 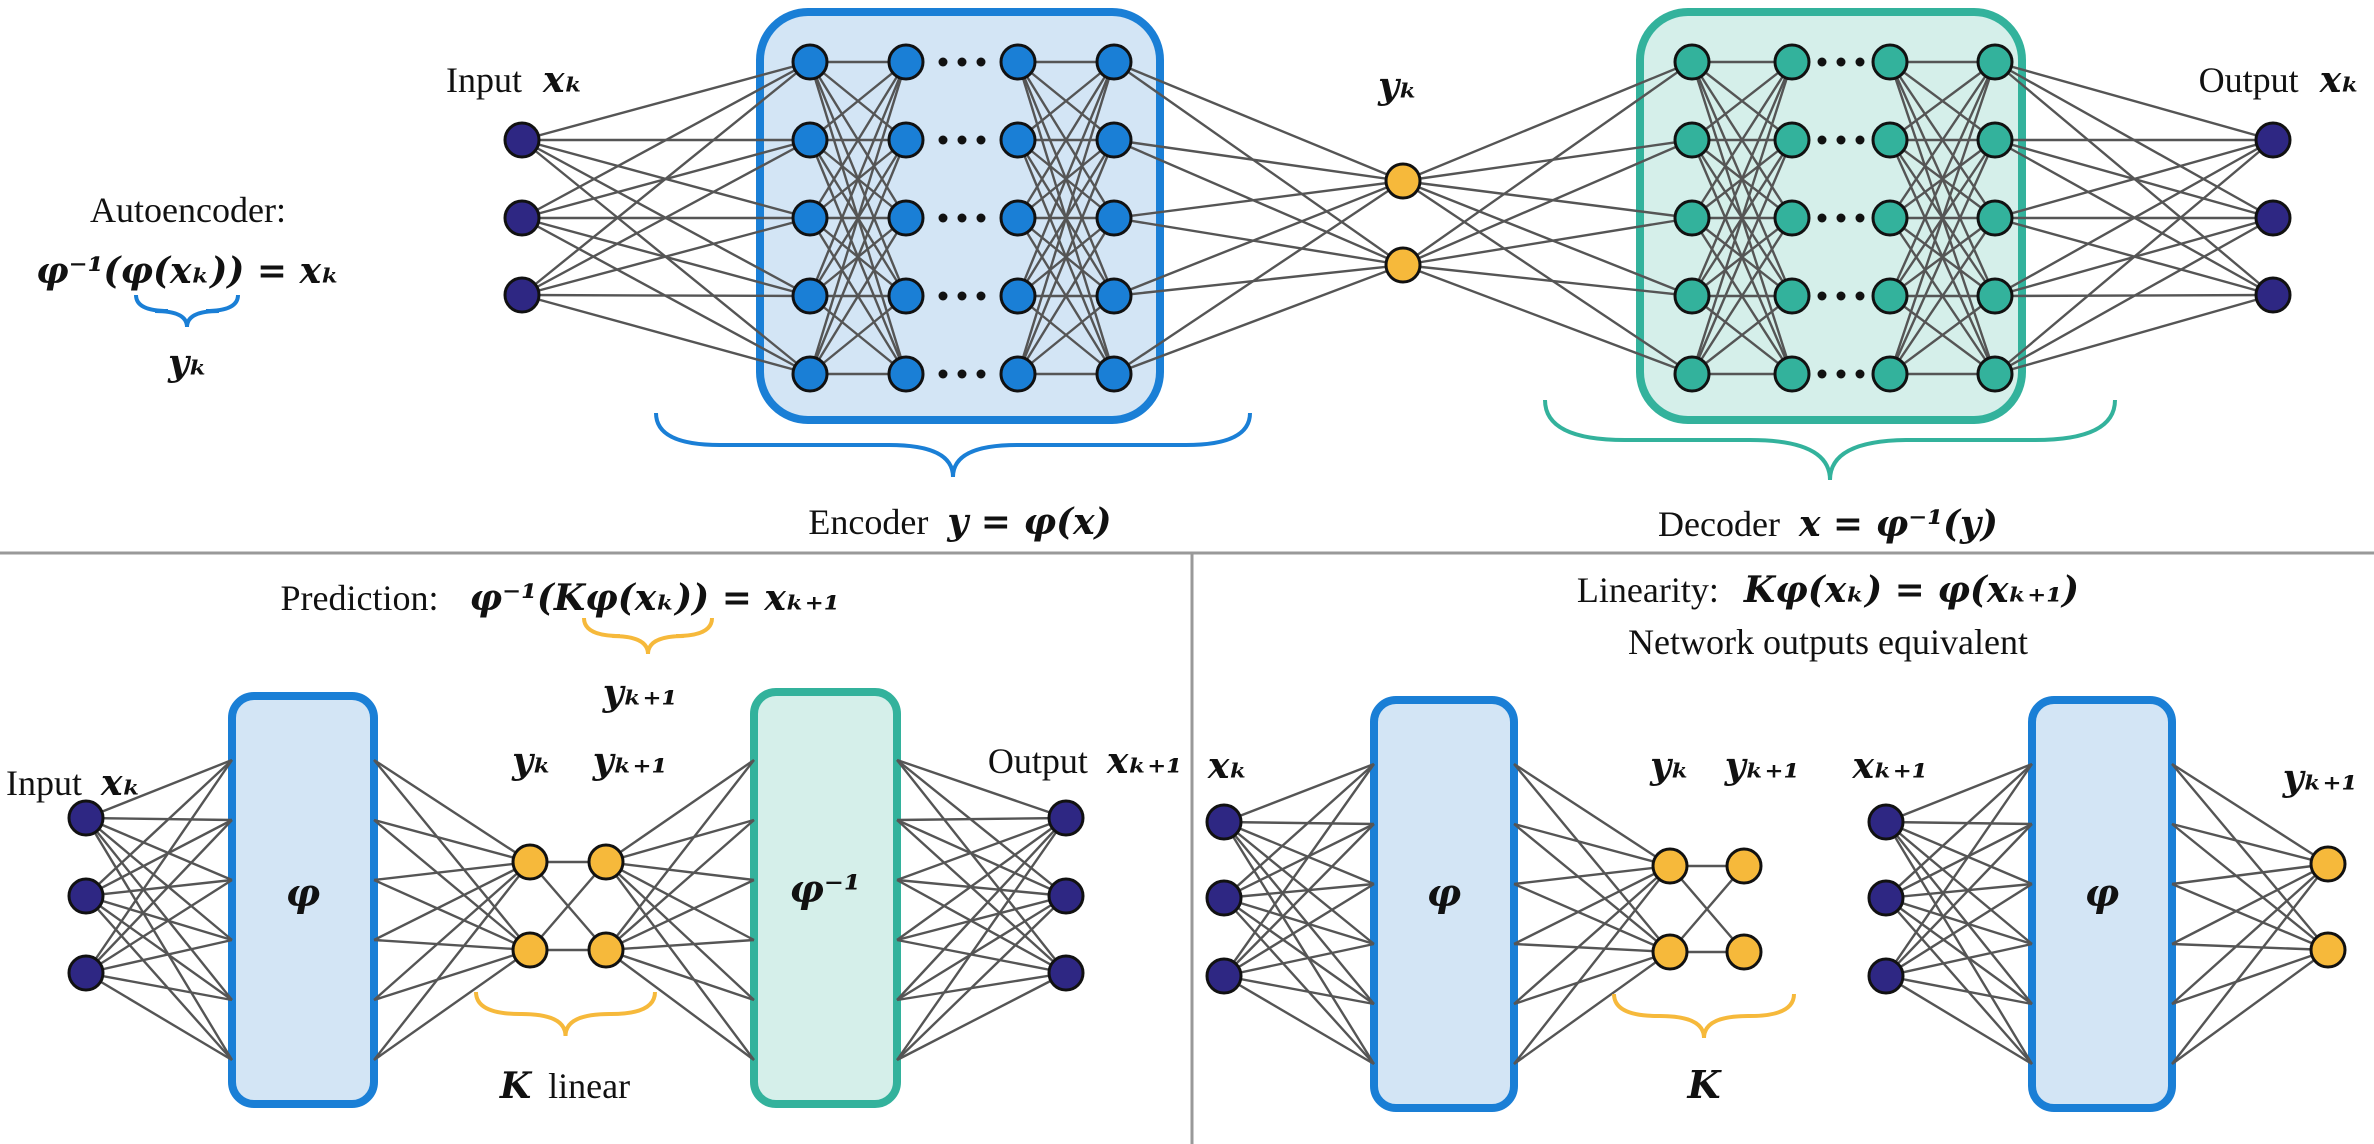 I want to click on bl-phi-inv-block-label: φ⁻¹, so click(x=824, y=888).